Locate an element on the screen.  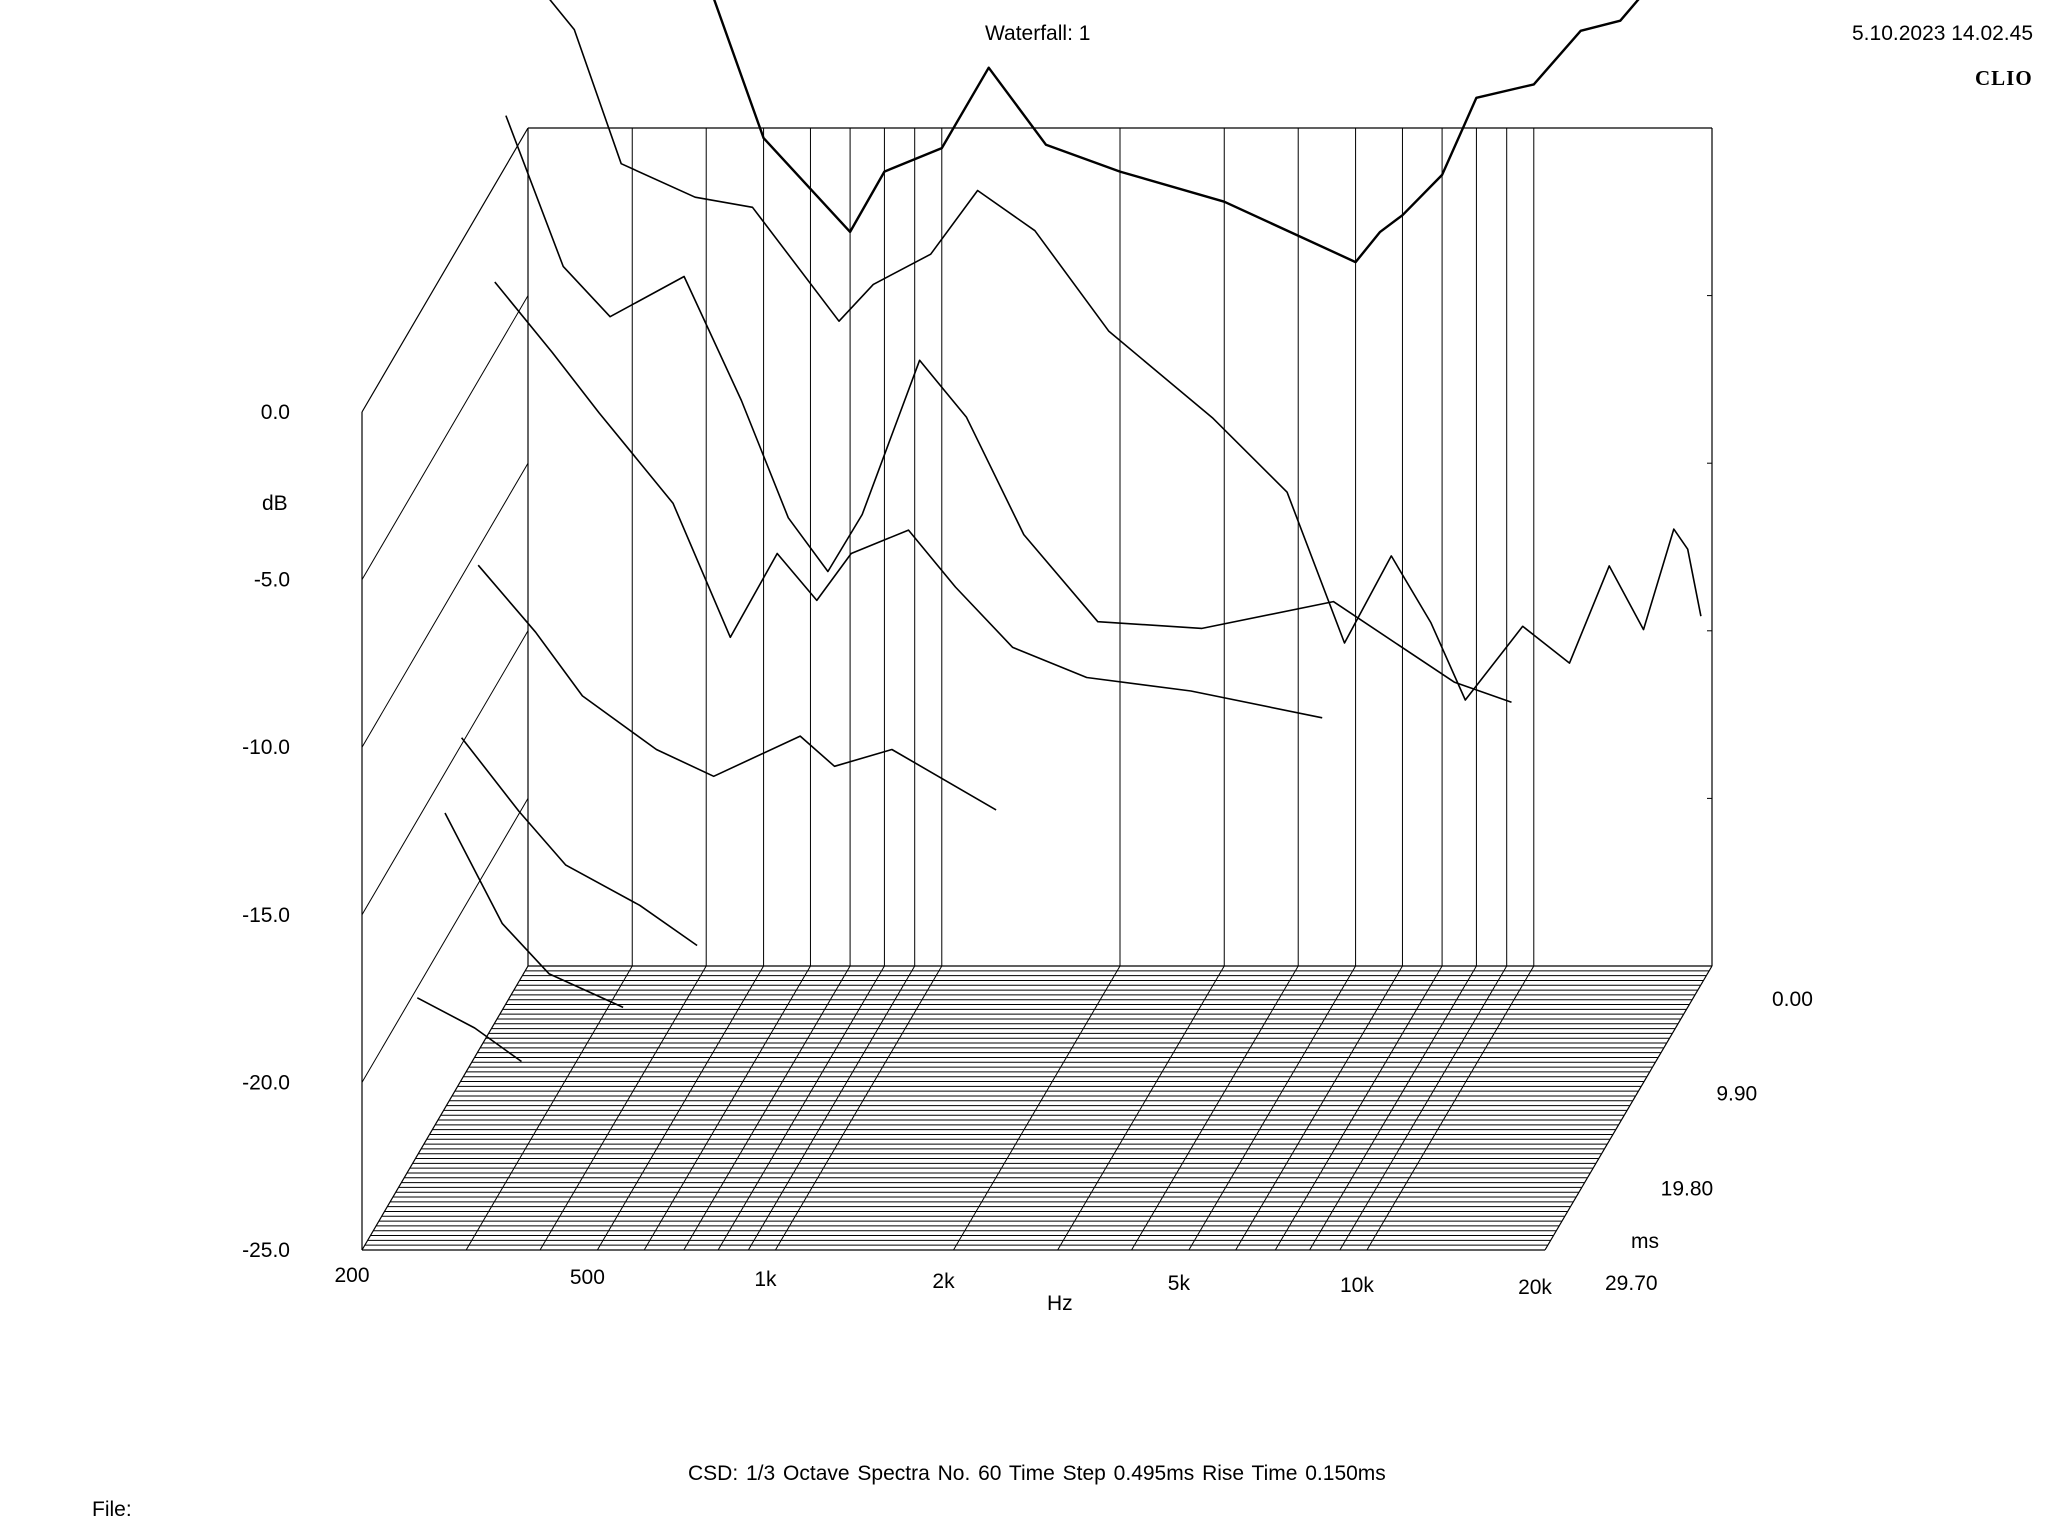
x-axis-label: Hz is located at coordinates (1060, 1303).